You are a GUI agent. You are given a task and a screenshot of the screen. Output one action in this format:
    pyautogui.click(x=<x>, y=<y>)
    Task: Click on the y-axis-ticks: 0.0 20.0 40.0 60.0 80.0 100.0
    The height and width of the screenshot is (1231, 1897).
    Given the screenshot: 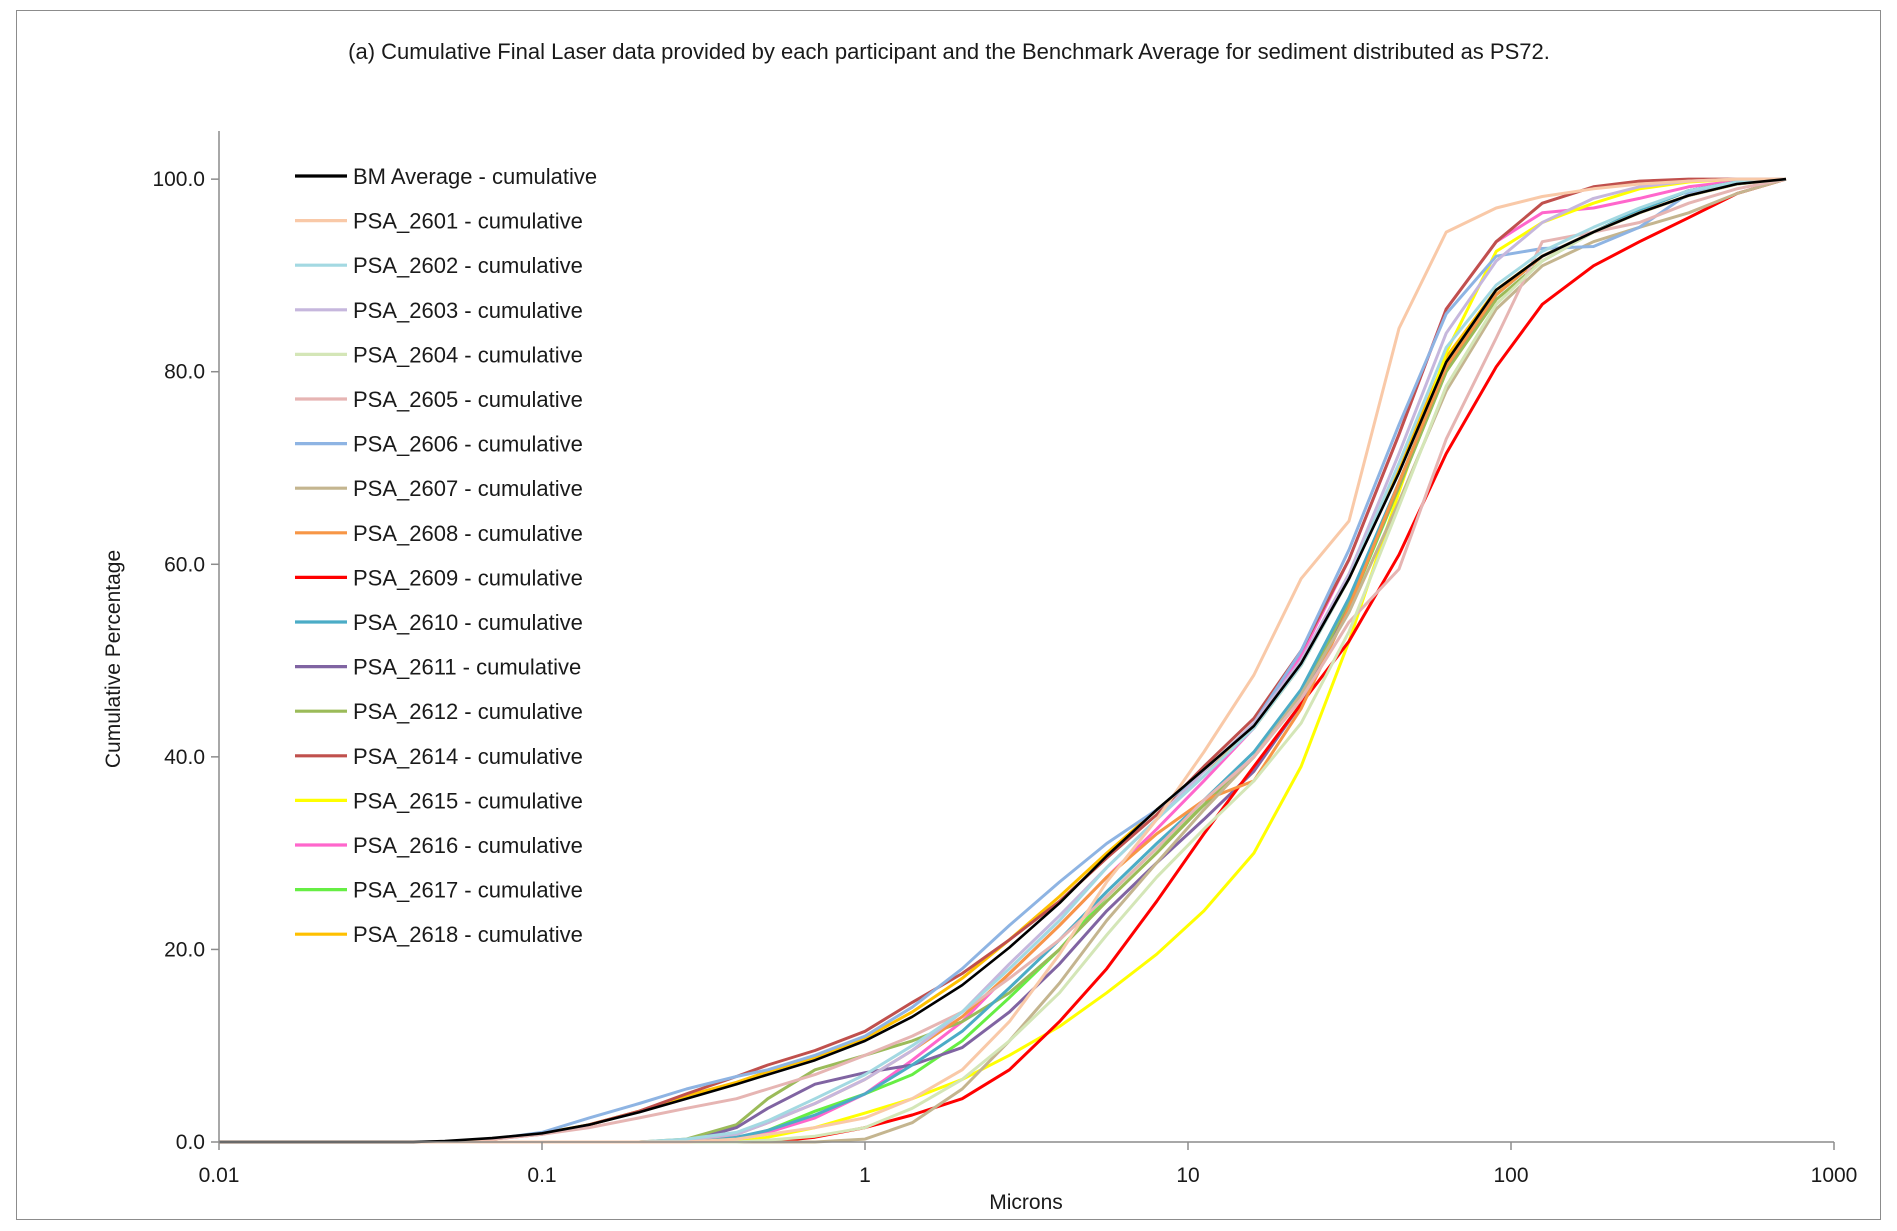 What is the action you would take?
    pyautogui.click(x=185, y=661)
    